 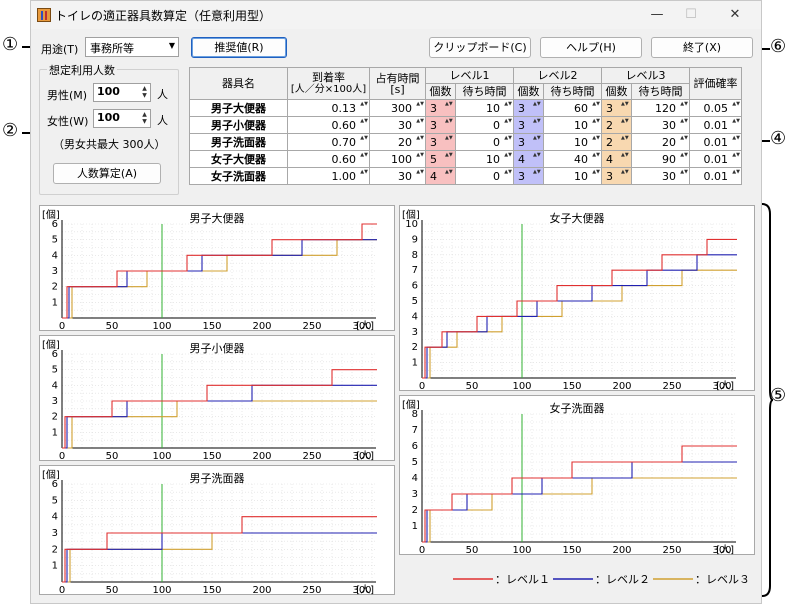 What do you see at coordinates (440, 159) in the screenshot?
I see `l1-count-input: 5` at bounding box center [440, 159].